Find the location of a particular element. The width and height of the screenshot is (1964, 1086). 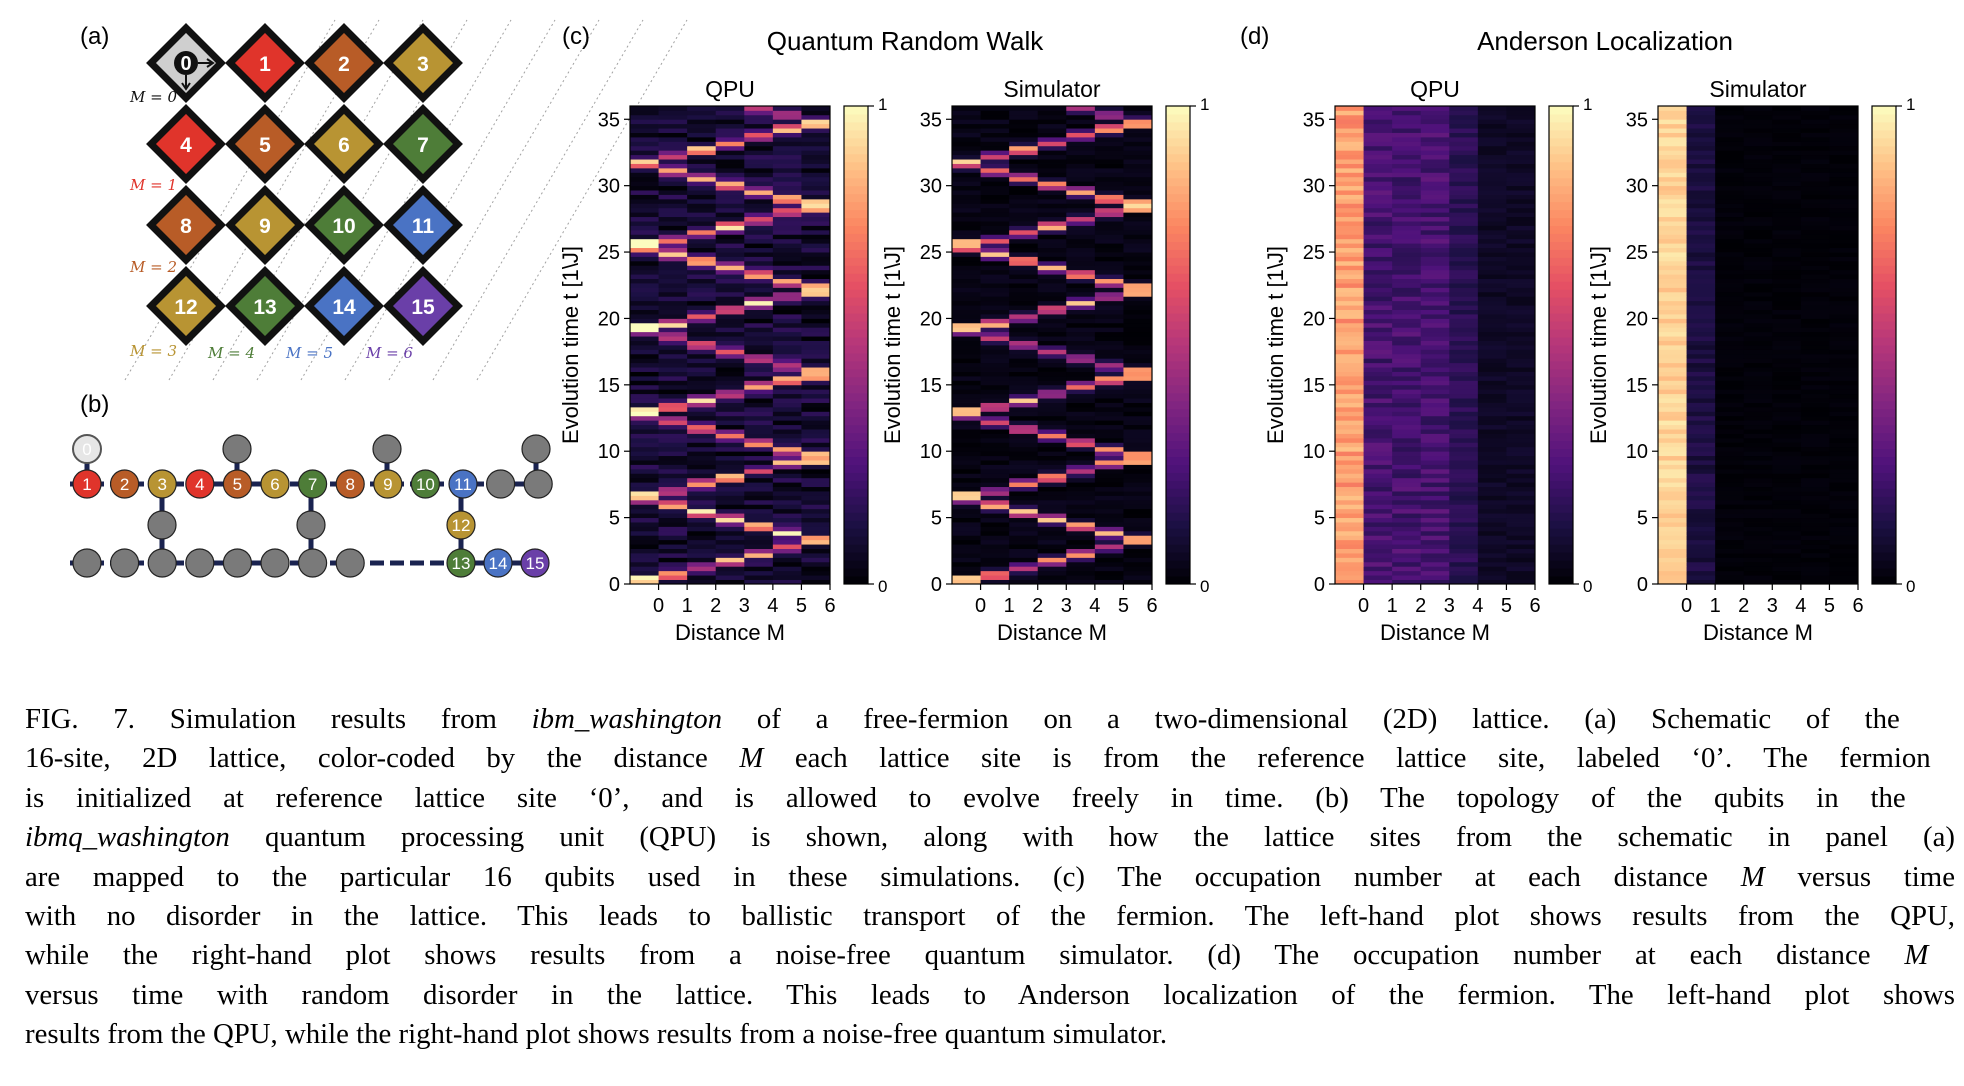

x-tick-label: 3 is located at coordinates (1449, 606).